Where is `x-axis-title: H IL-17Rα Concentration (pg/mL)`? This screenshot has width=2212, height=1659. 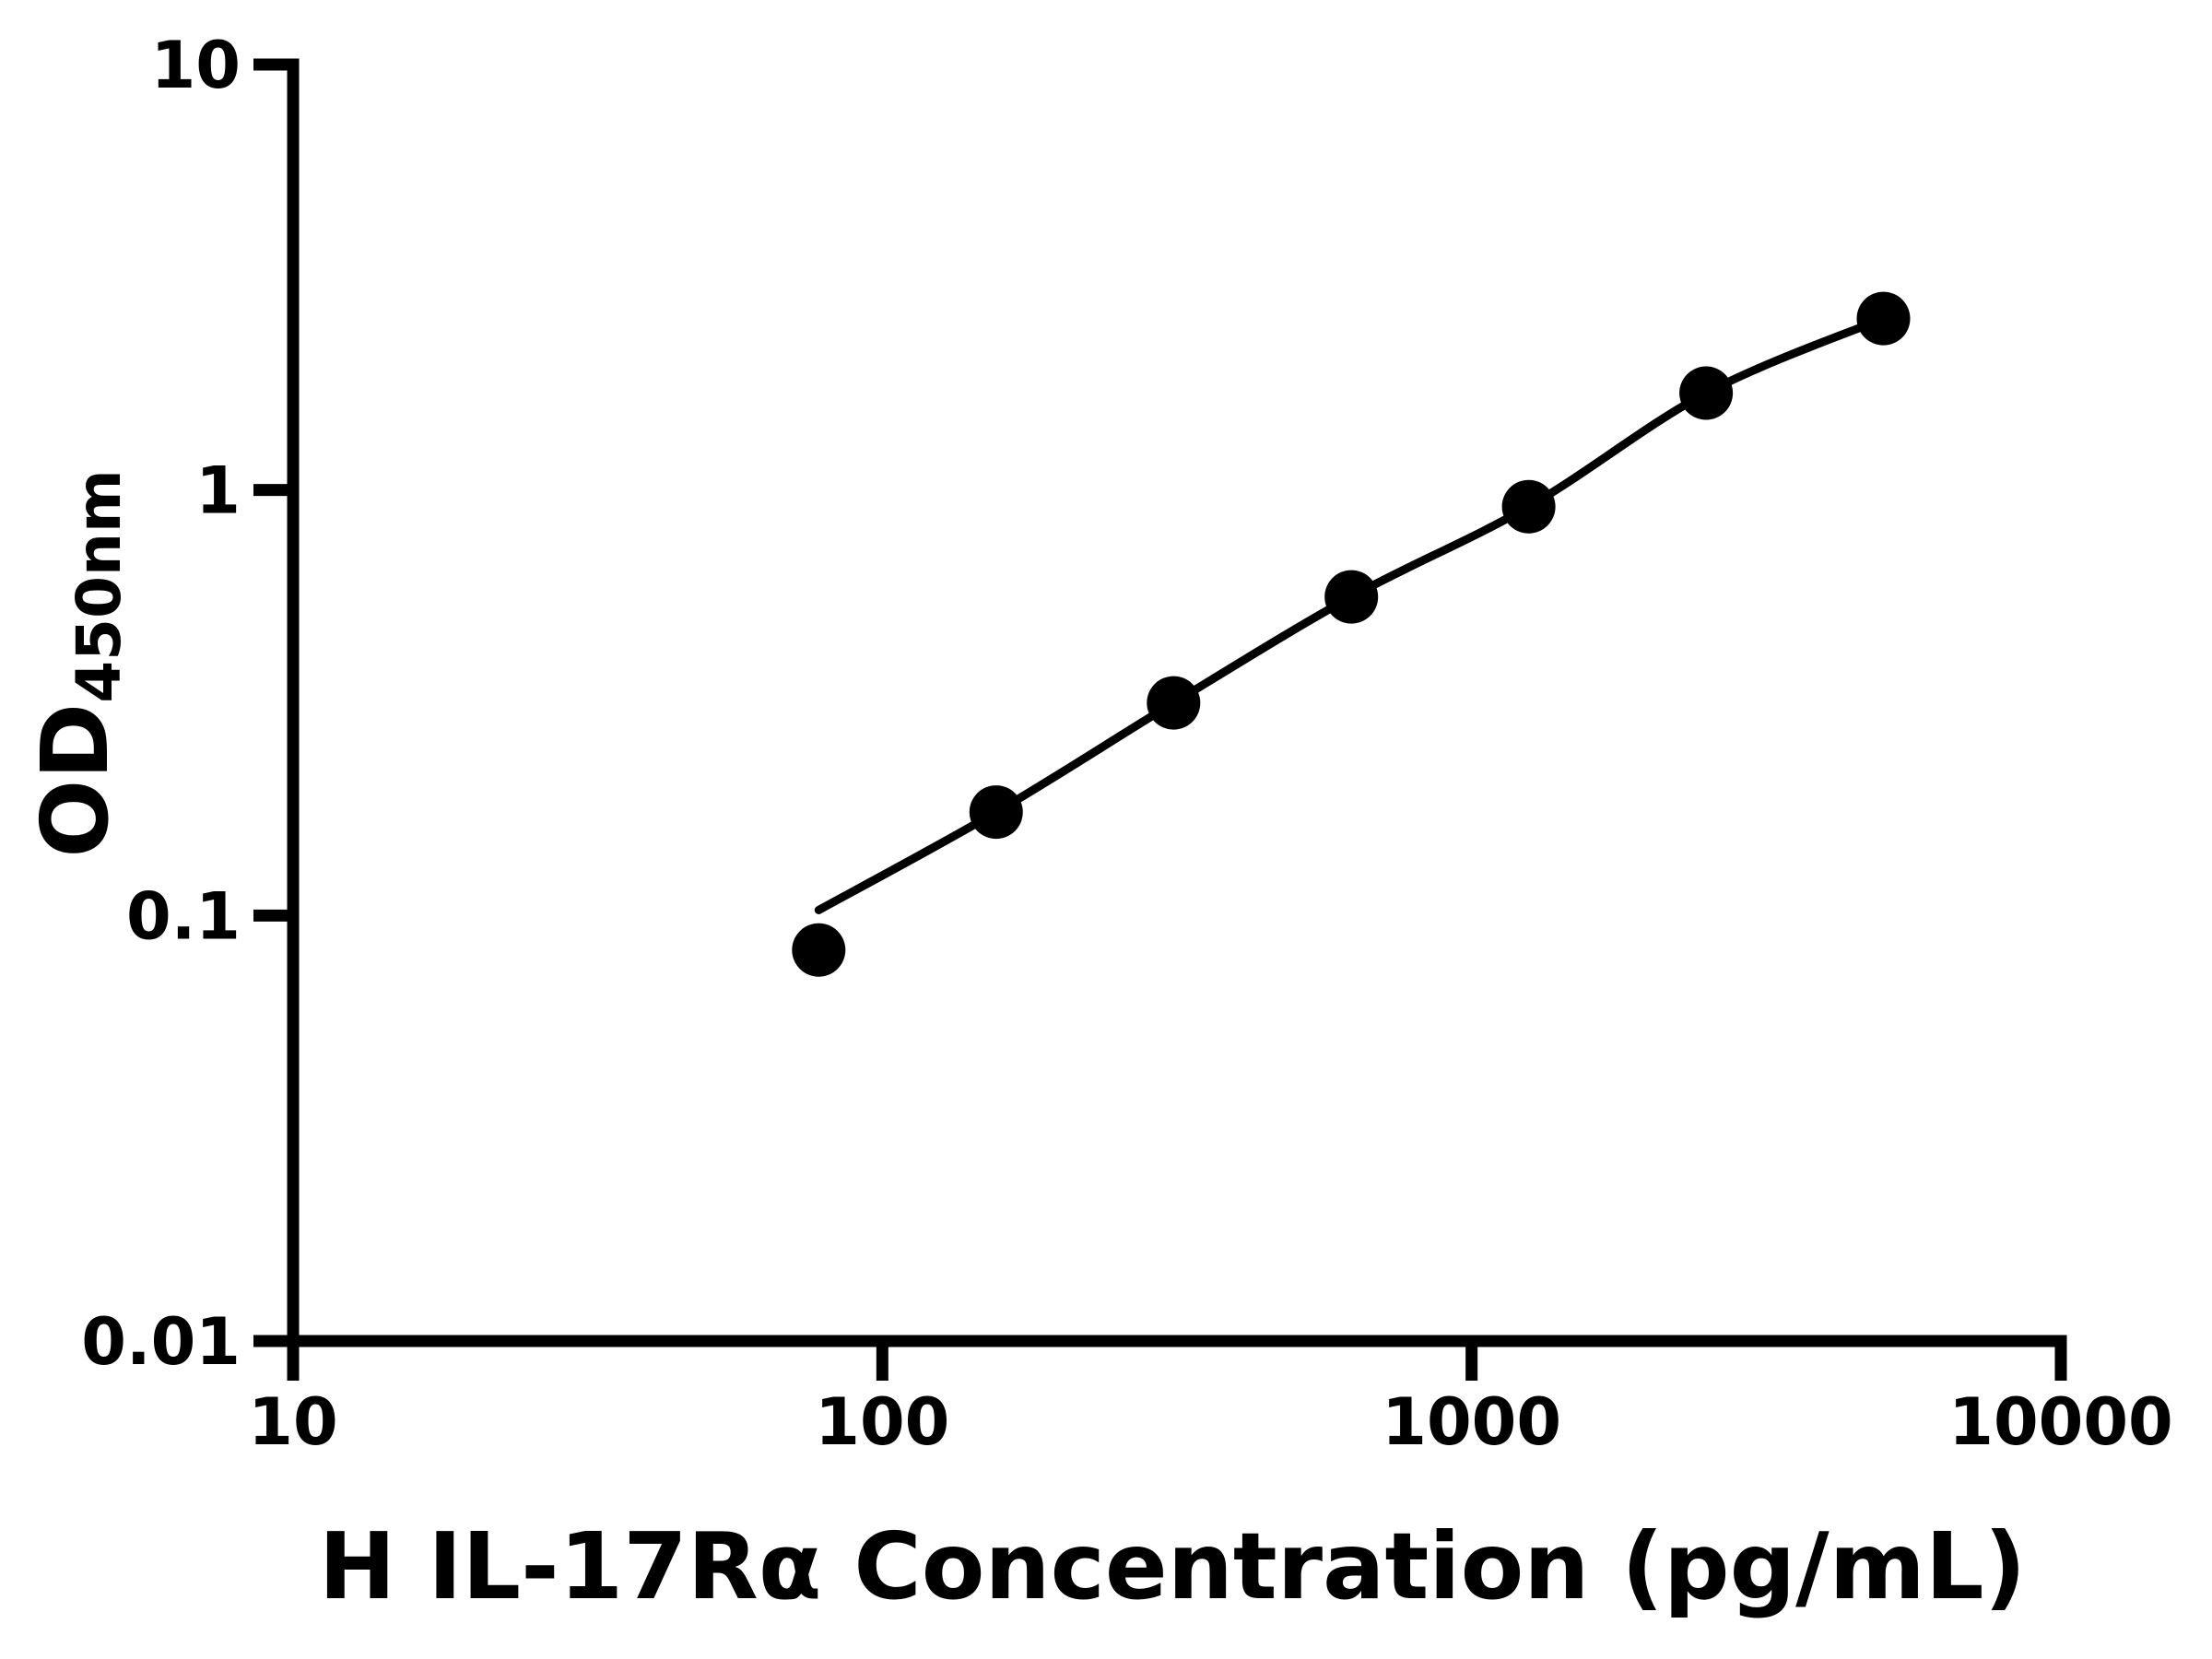 x-axis-title: H IL-17Rα Concentration (pg/mL) is located at coordinates (1172, 1566).